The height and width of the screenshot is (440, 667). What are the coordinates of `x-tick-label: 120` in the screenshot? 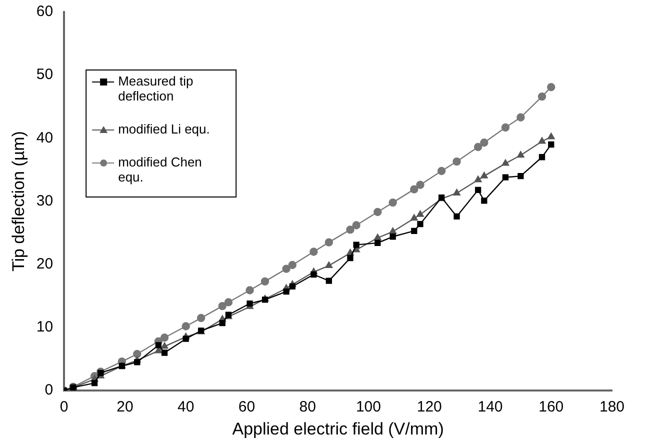 It's located at (429, 407).